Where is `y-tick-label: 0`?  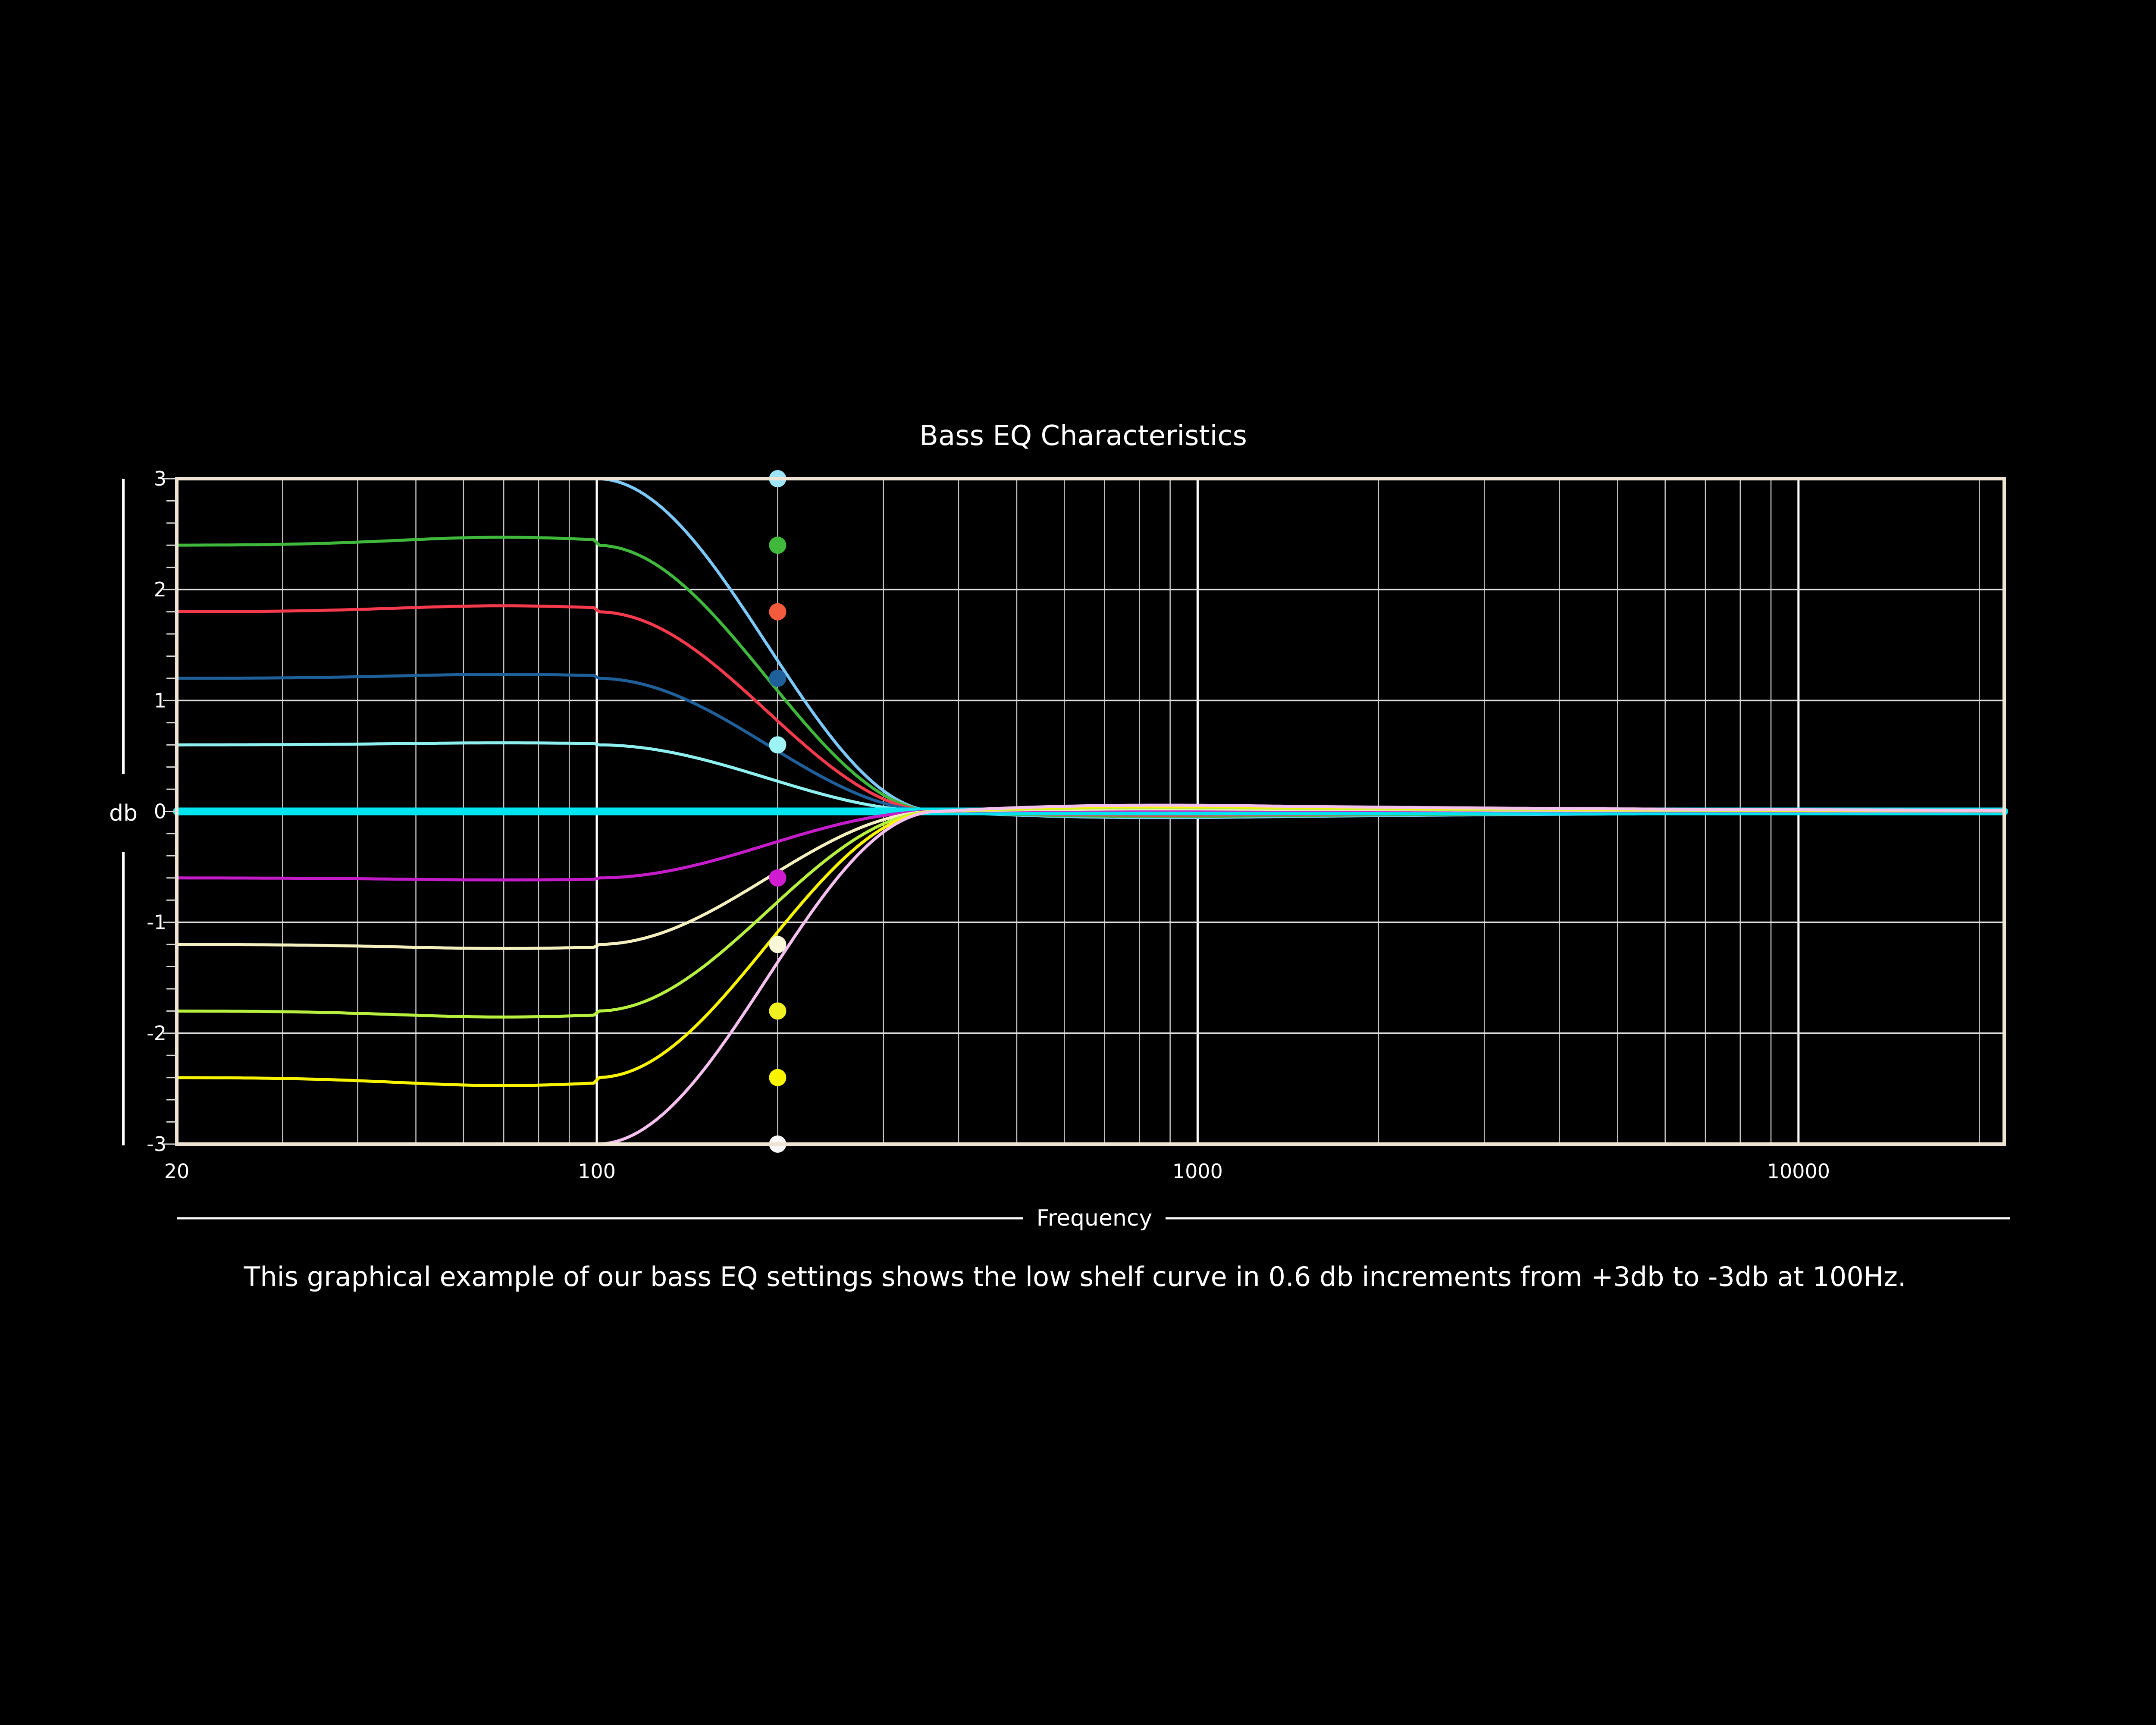 y-tick-label: 0 is located at coordinates (160, 812).